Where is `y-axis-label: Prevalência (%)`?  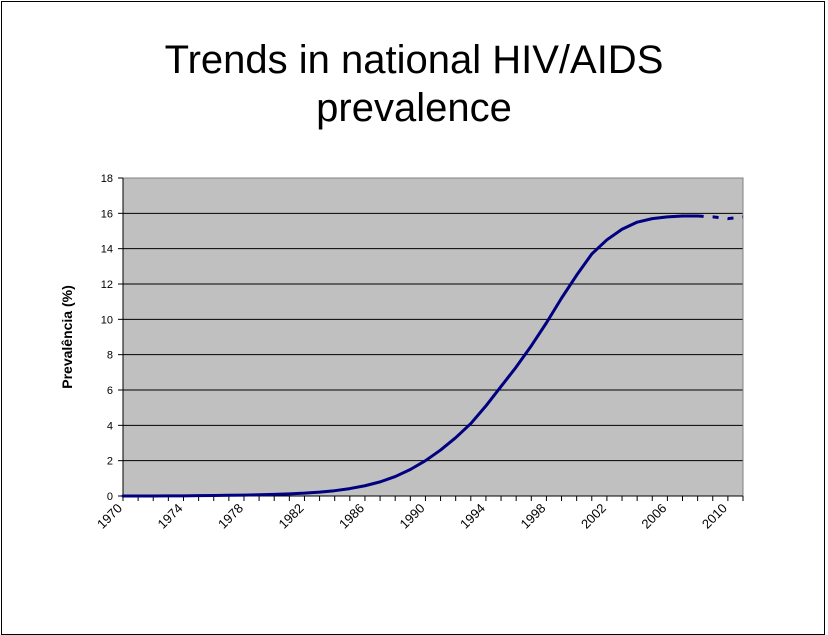 y-axis-label: Prevalência (%) is located at coordinates (67, 337).